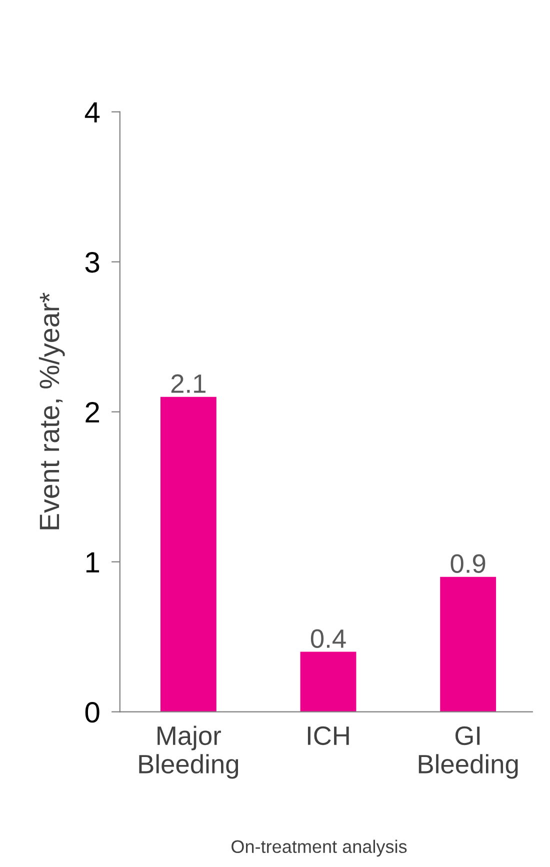 The width and height of the screenshot is (550, 867). I want to click on text: On-treatment analysis, so click(319, 848).